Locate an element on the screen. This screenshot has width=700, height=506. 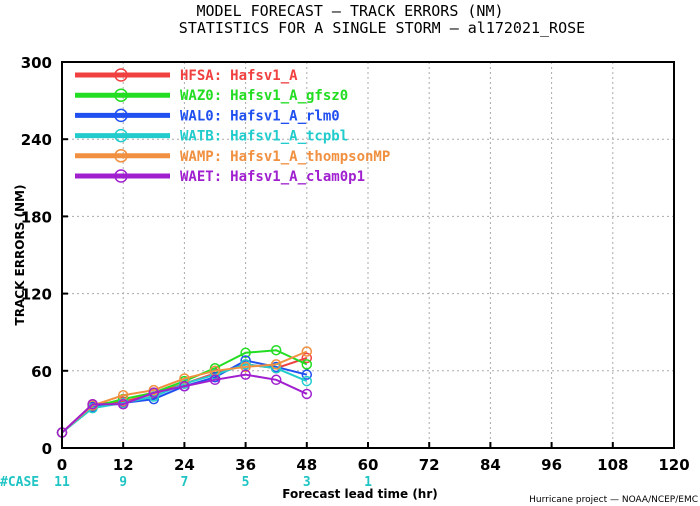
legend-entry-3: WAL0: Hafsv1_A_rlm0 is located at coordinates (207, 116).